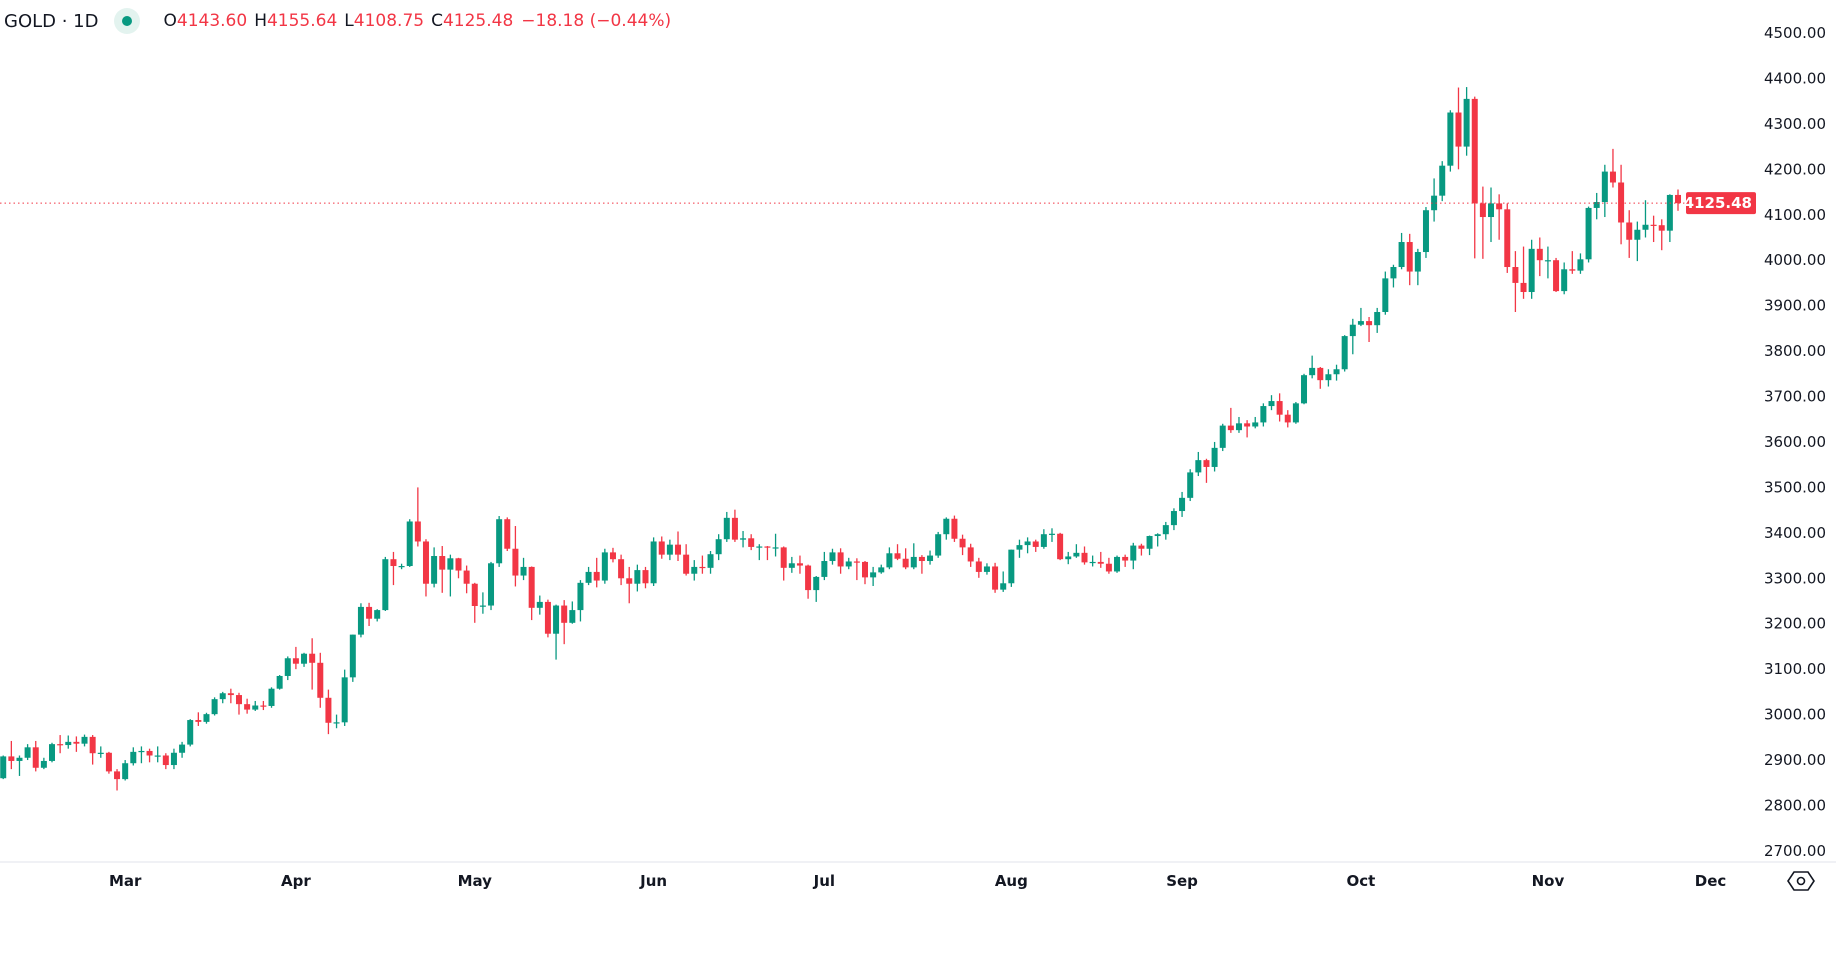 Image resolution: width=1836 pixels, height=962 pixels. What do you see at coordinates (51, 21) in the screenshot?
I see `symbol-title: GOLD · 1D` at bounding box center [51, 21].